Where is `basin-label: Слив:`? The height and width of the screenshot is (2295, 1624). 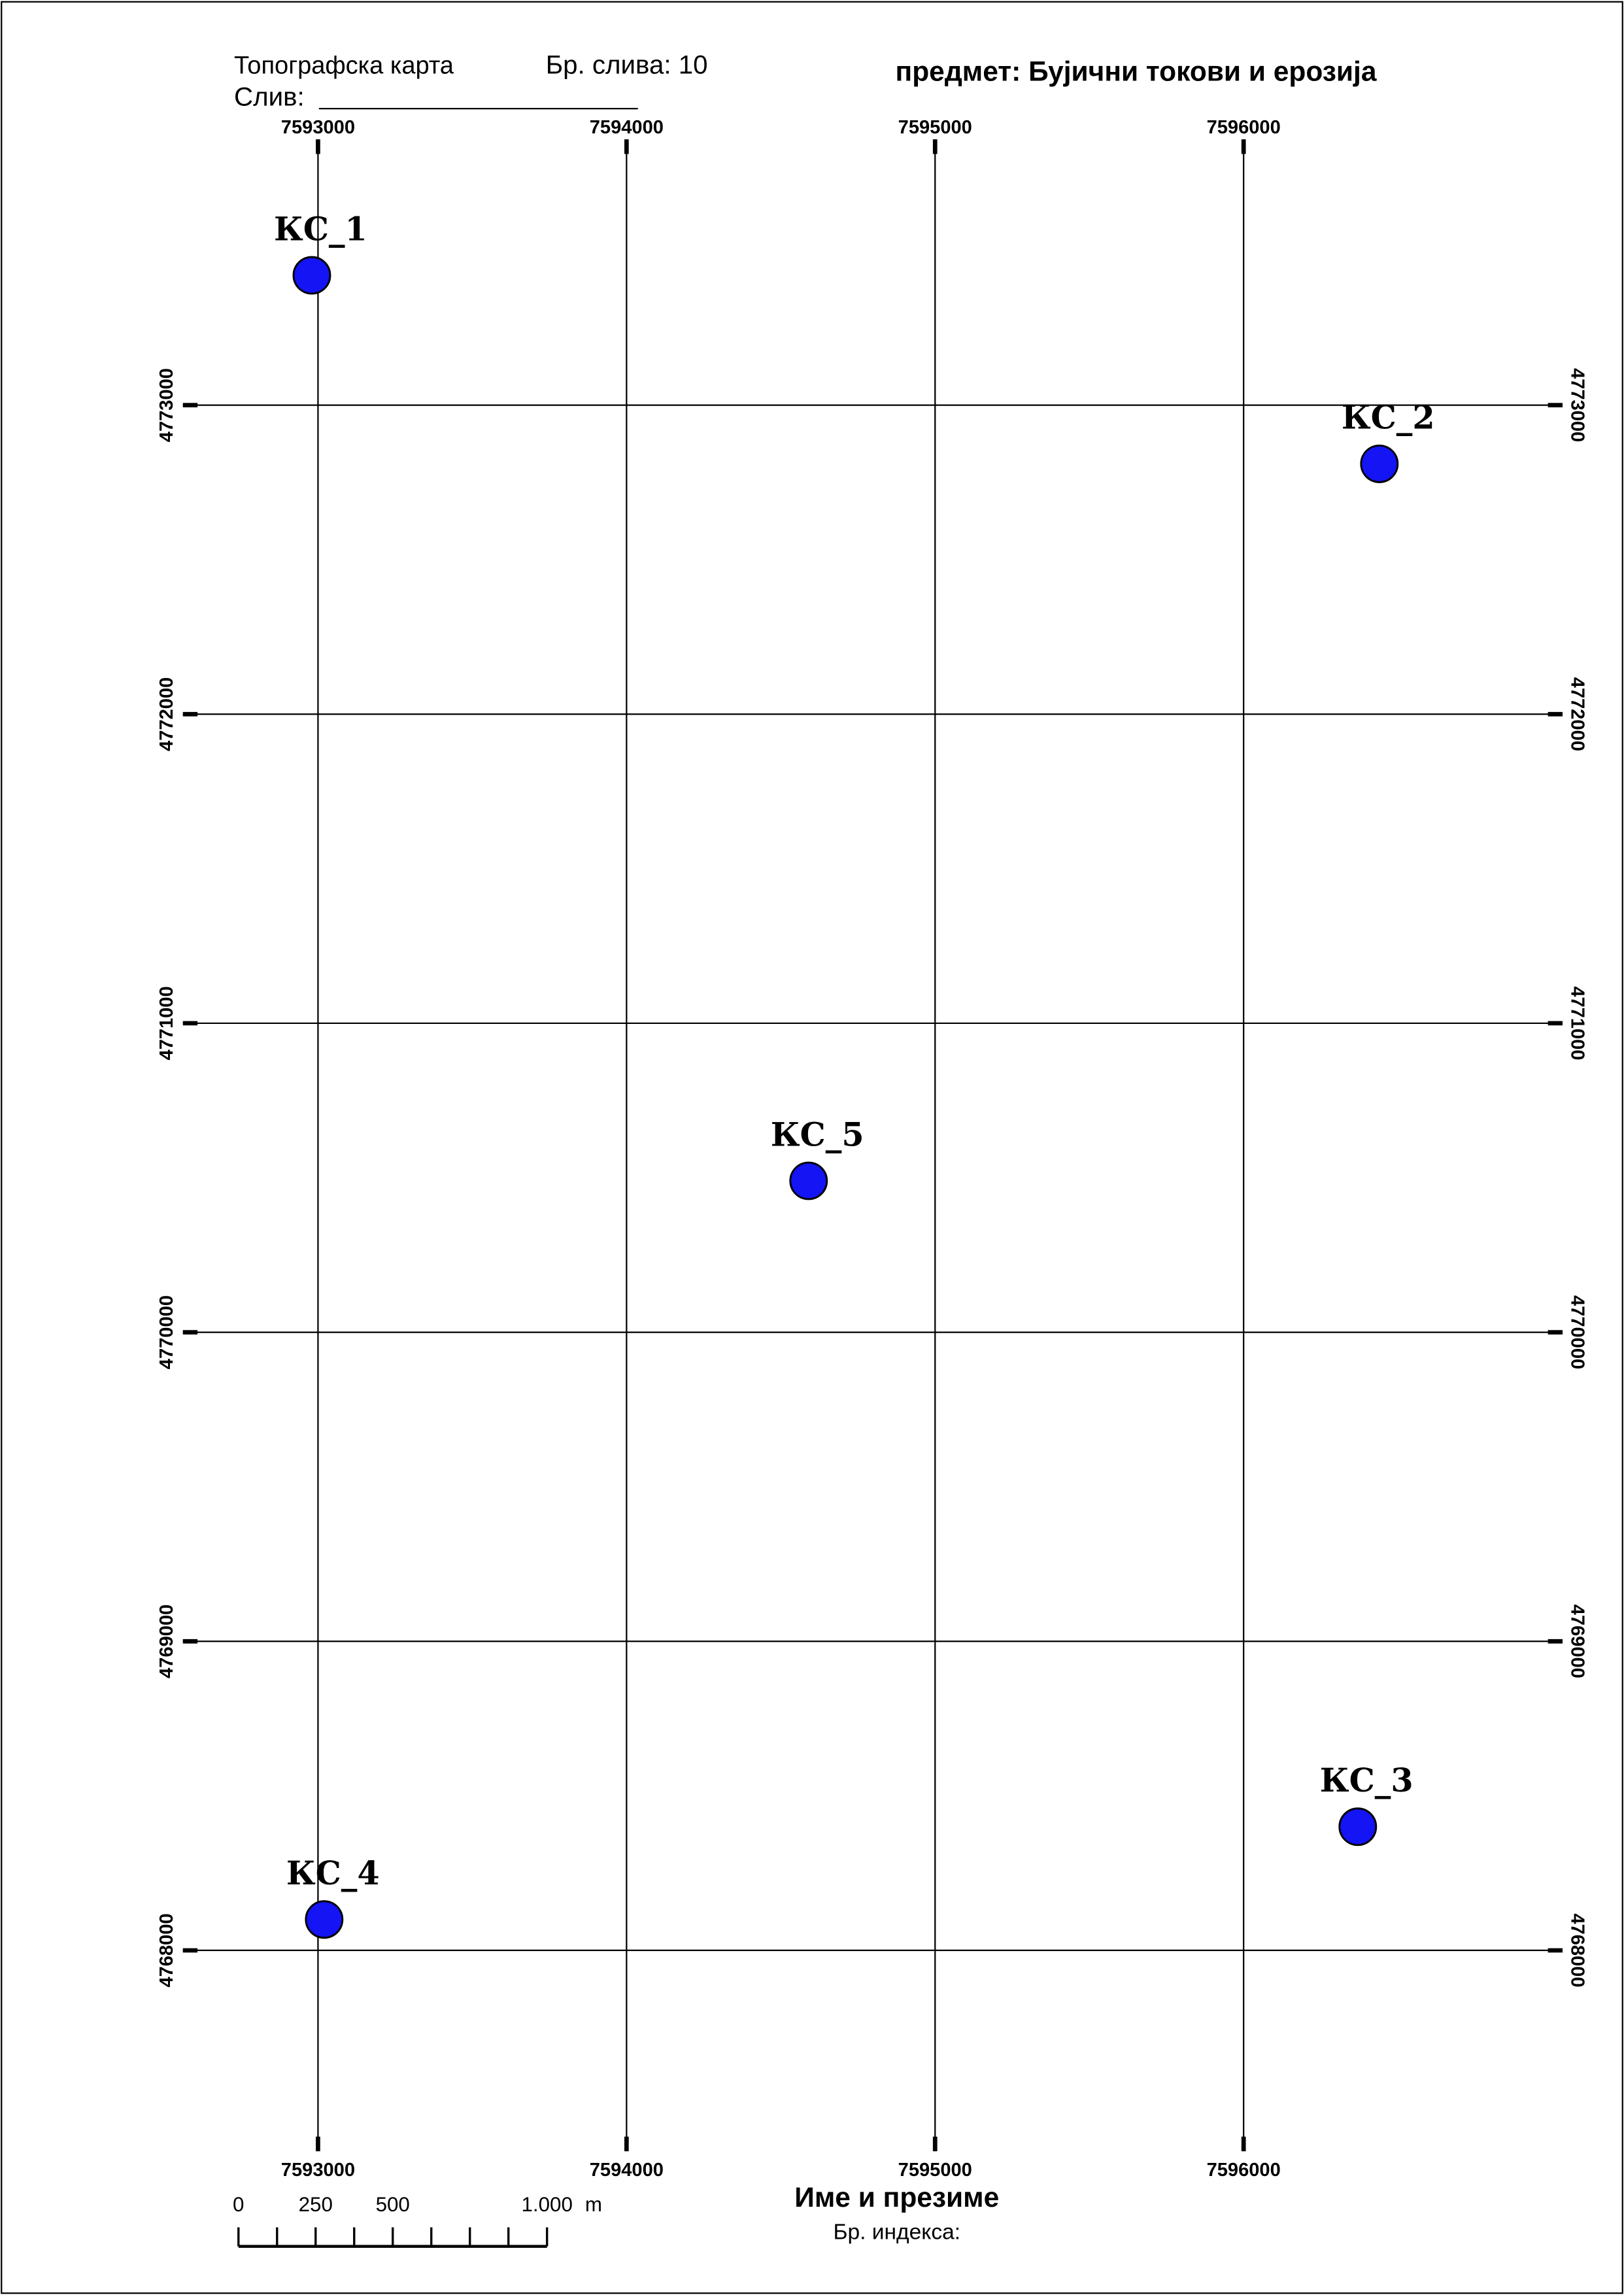 basin-label: Слив: is located at coordinates (269, 97).